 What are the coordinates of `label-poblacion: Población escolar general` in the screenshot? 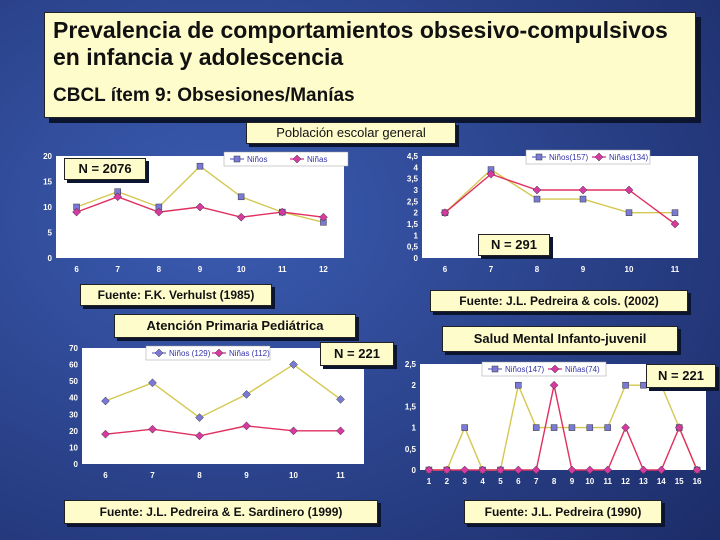 It's located at (351, 133).